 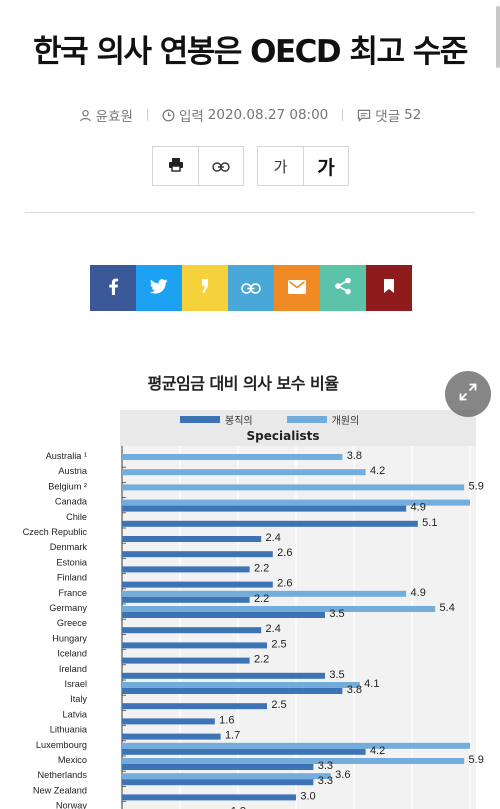 I want to click on category-label: Canada, so click(x=71, y=502).